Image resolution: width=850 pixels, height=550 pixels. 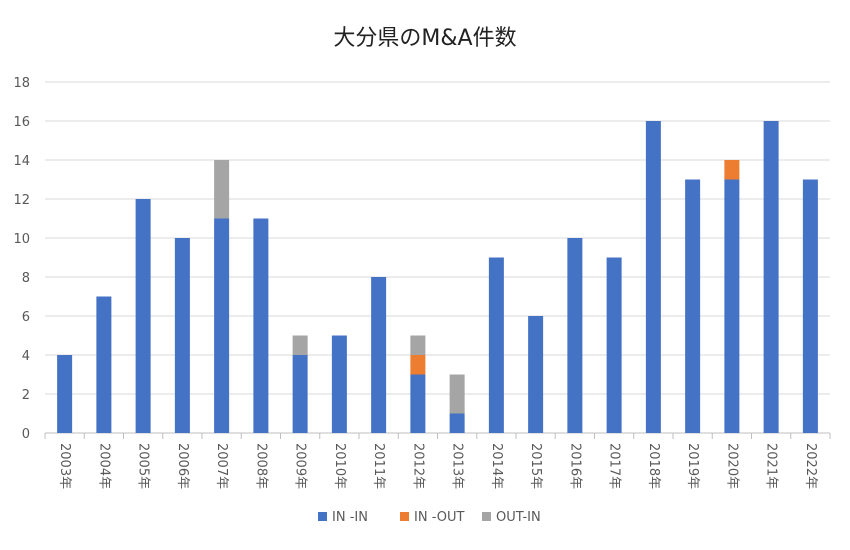 What do you see at coordinates (300, 466) in the screenshot?
I see `x-tick-label: 2009年` at bounding box center [300, 466].